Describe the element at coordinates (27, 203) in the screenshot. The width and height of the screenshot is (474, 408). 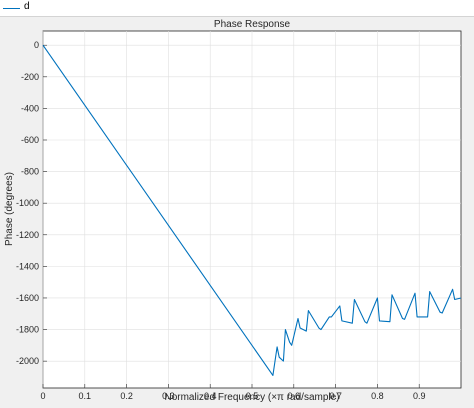
I see `y-tick-label: -1000` at that location.